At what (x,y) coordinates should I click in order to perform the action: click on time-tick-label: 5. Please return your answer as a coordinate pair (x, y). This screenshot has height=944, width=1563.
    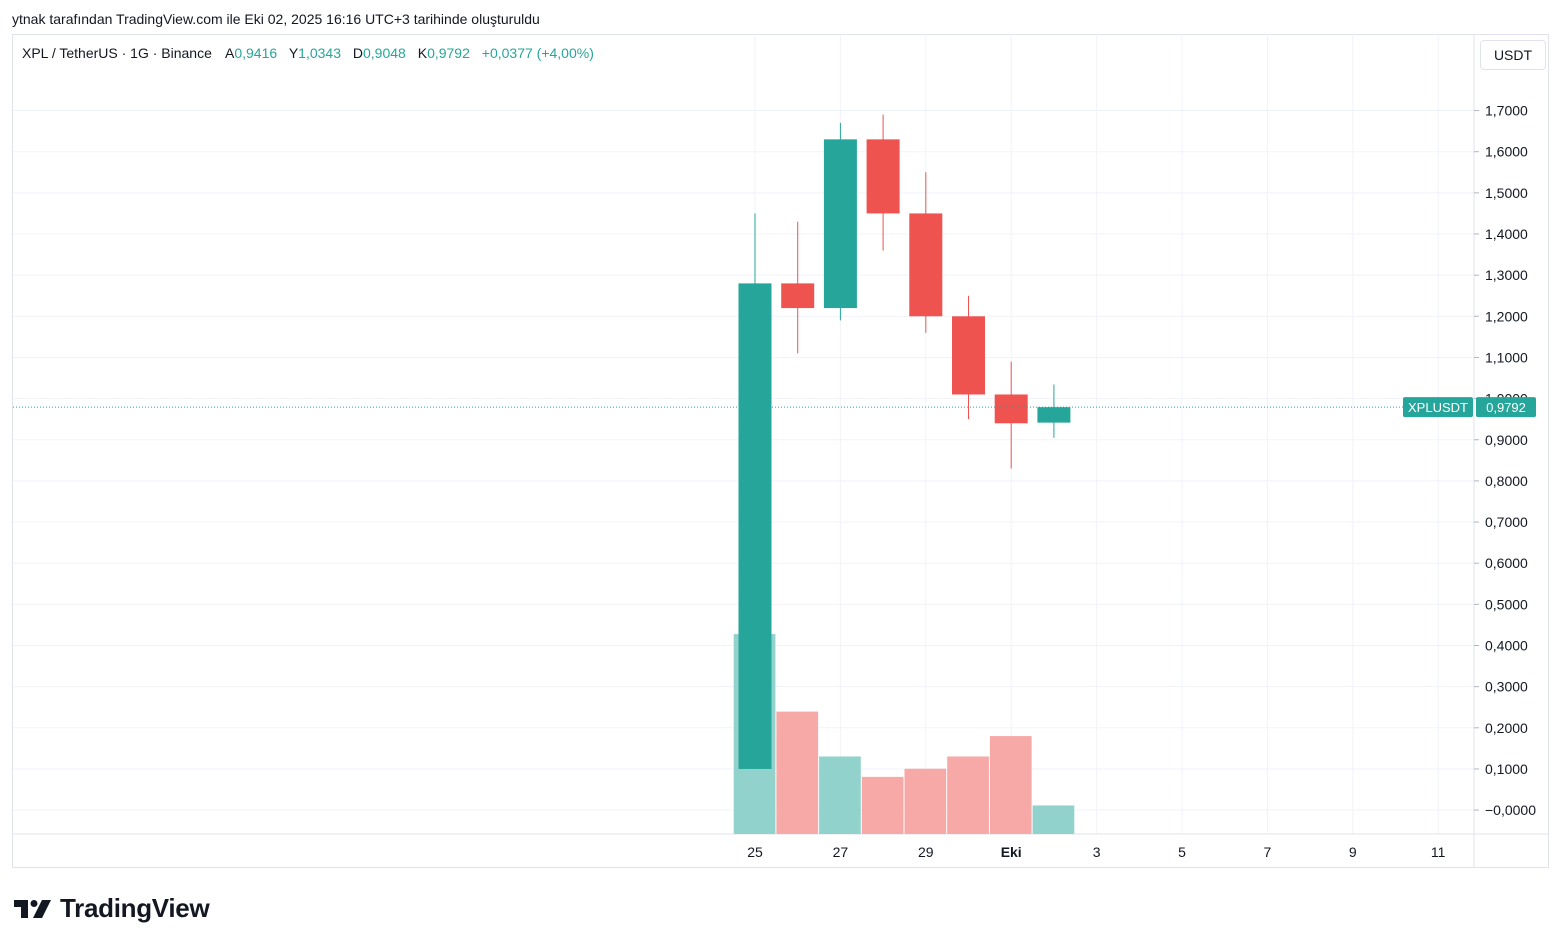
    Looking at the image, I should click on (1182, 852).